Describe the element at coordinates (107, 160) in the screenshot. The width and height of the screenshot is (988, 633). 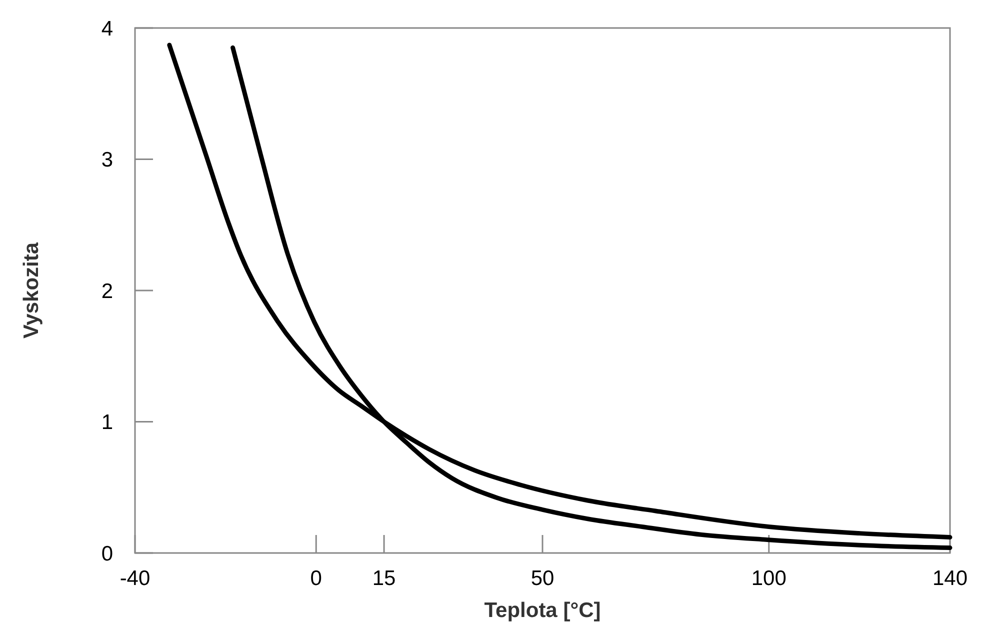
I see `y-tick-label: 3` at that location.